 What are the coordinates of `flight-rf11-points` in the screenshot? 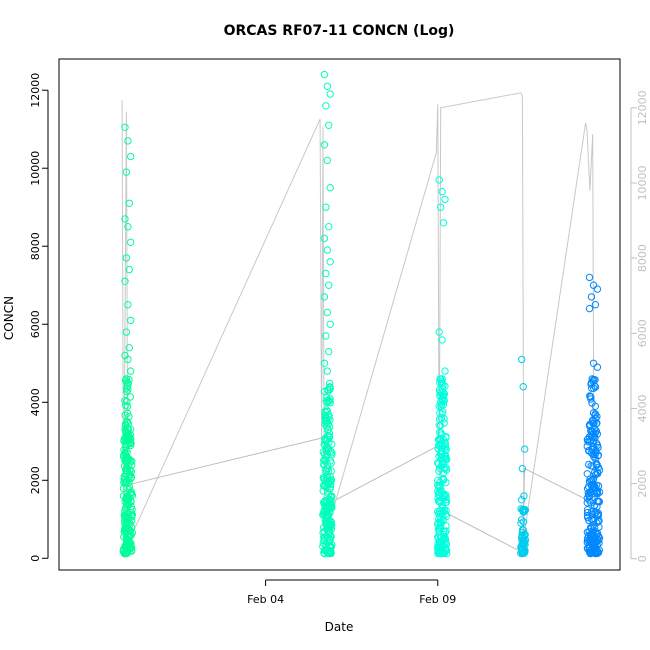 It's located at (593, 415).